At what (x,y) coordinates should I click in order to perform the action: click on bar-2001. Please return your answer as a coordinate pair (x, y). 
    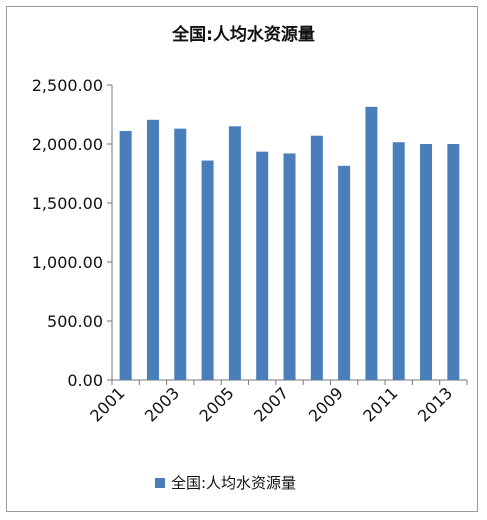
    Looking at the image, I should click on (125, 255).